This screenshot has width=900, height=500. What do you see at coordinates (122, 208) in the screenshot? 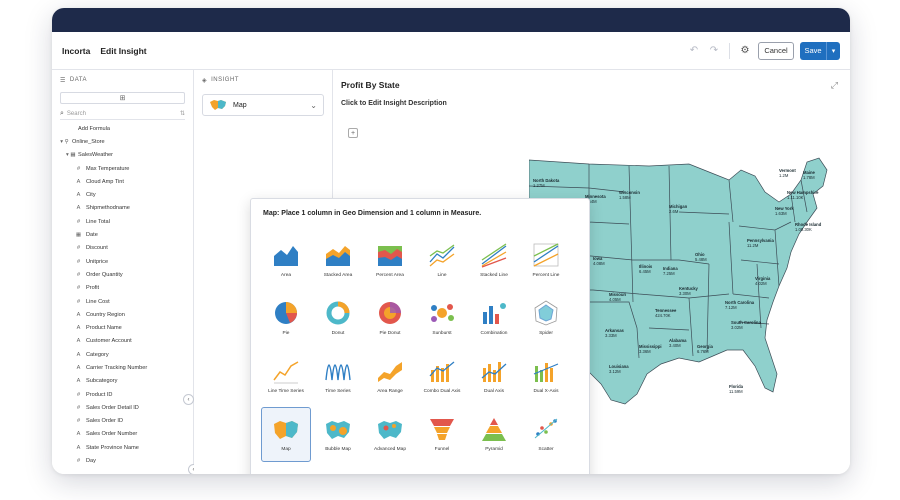
I see `data-field-item: A Shipmethodname` at bounding box center [122, 208].